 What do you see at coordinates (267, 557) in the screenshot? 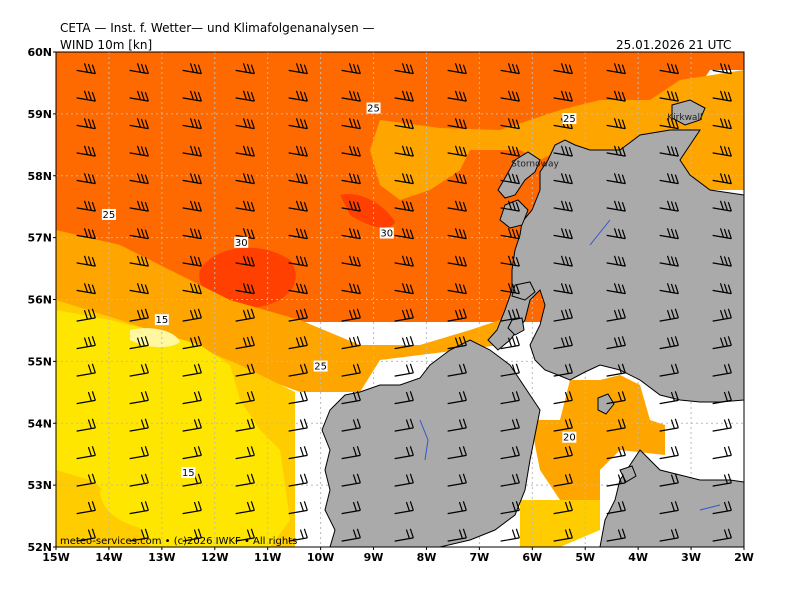
I see `lon-tick-label: 11W` at bounding box center [267, 557].